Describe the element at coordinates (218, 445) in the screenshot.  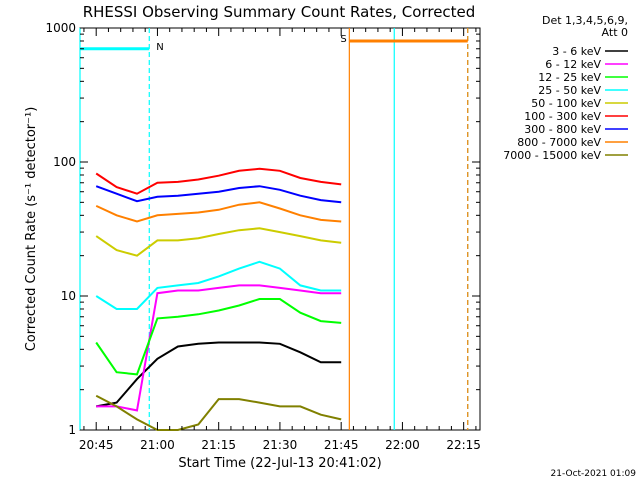
I see `x-tick-label-2: 21:15` at that location.